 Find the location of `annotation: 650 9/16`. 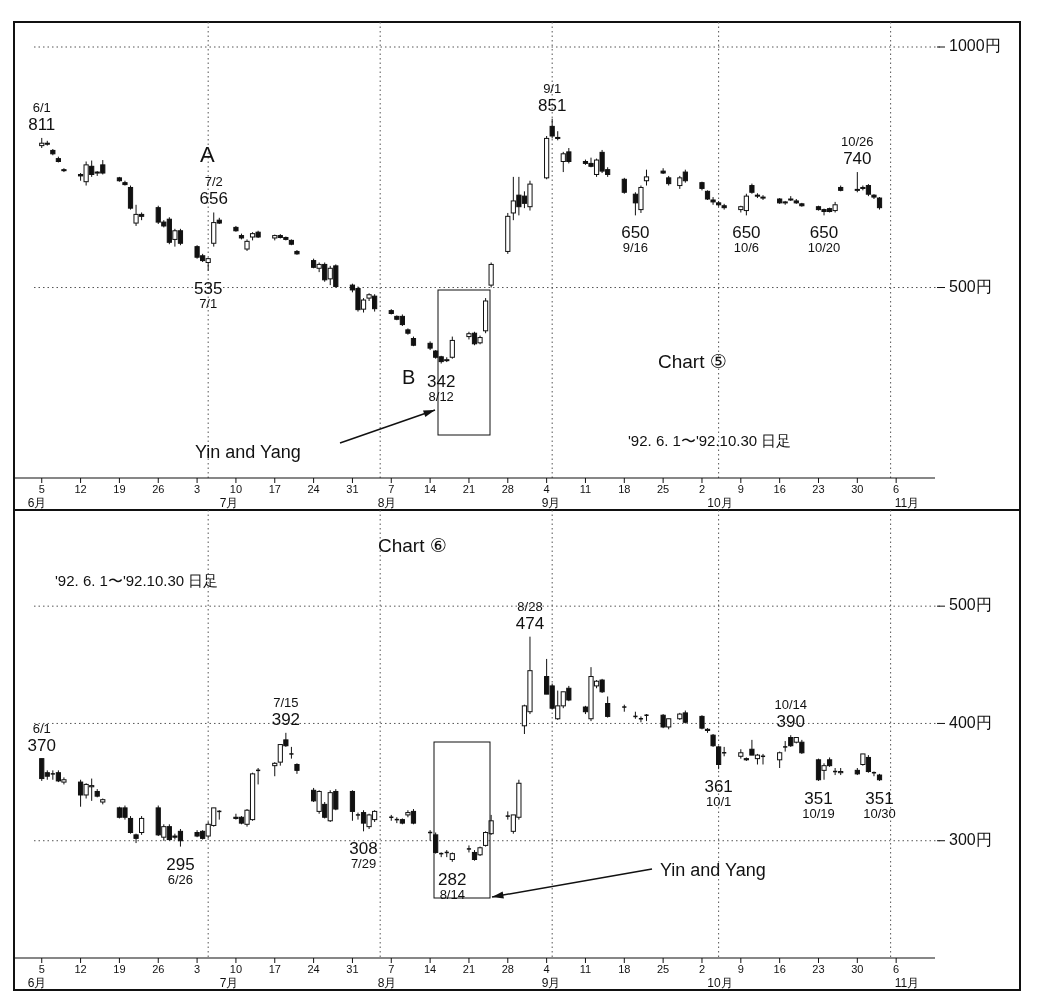

annotation: 650 9/16 is located at coordinates (635, 239).